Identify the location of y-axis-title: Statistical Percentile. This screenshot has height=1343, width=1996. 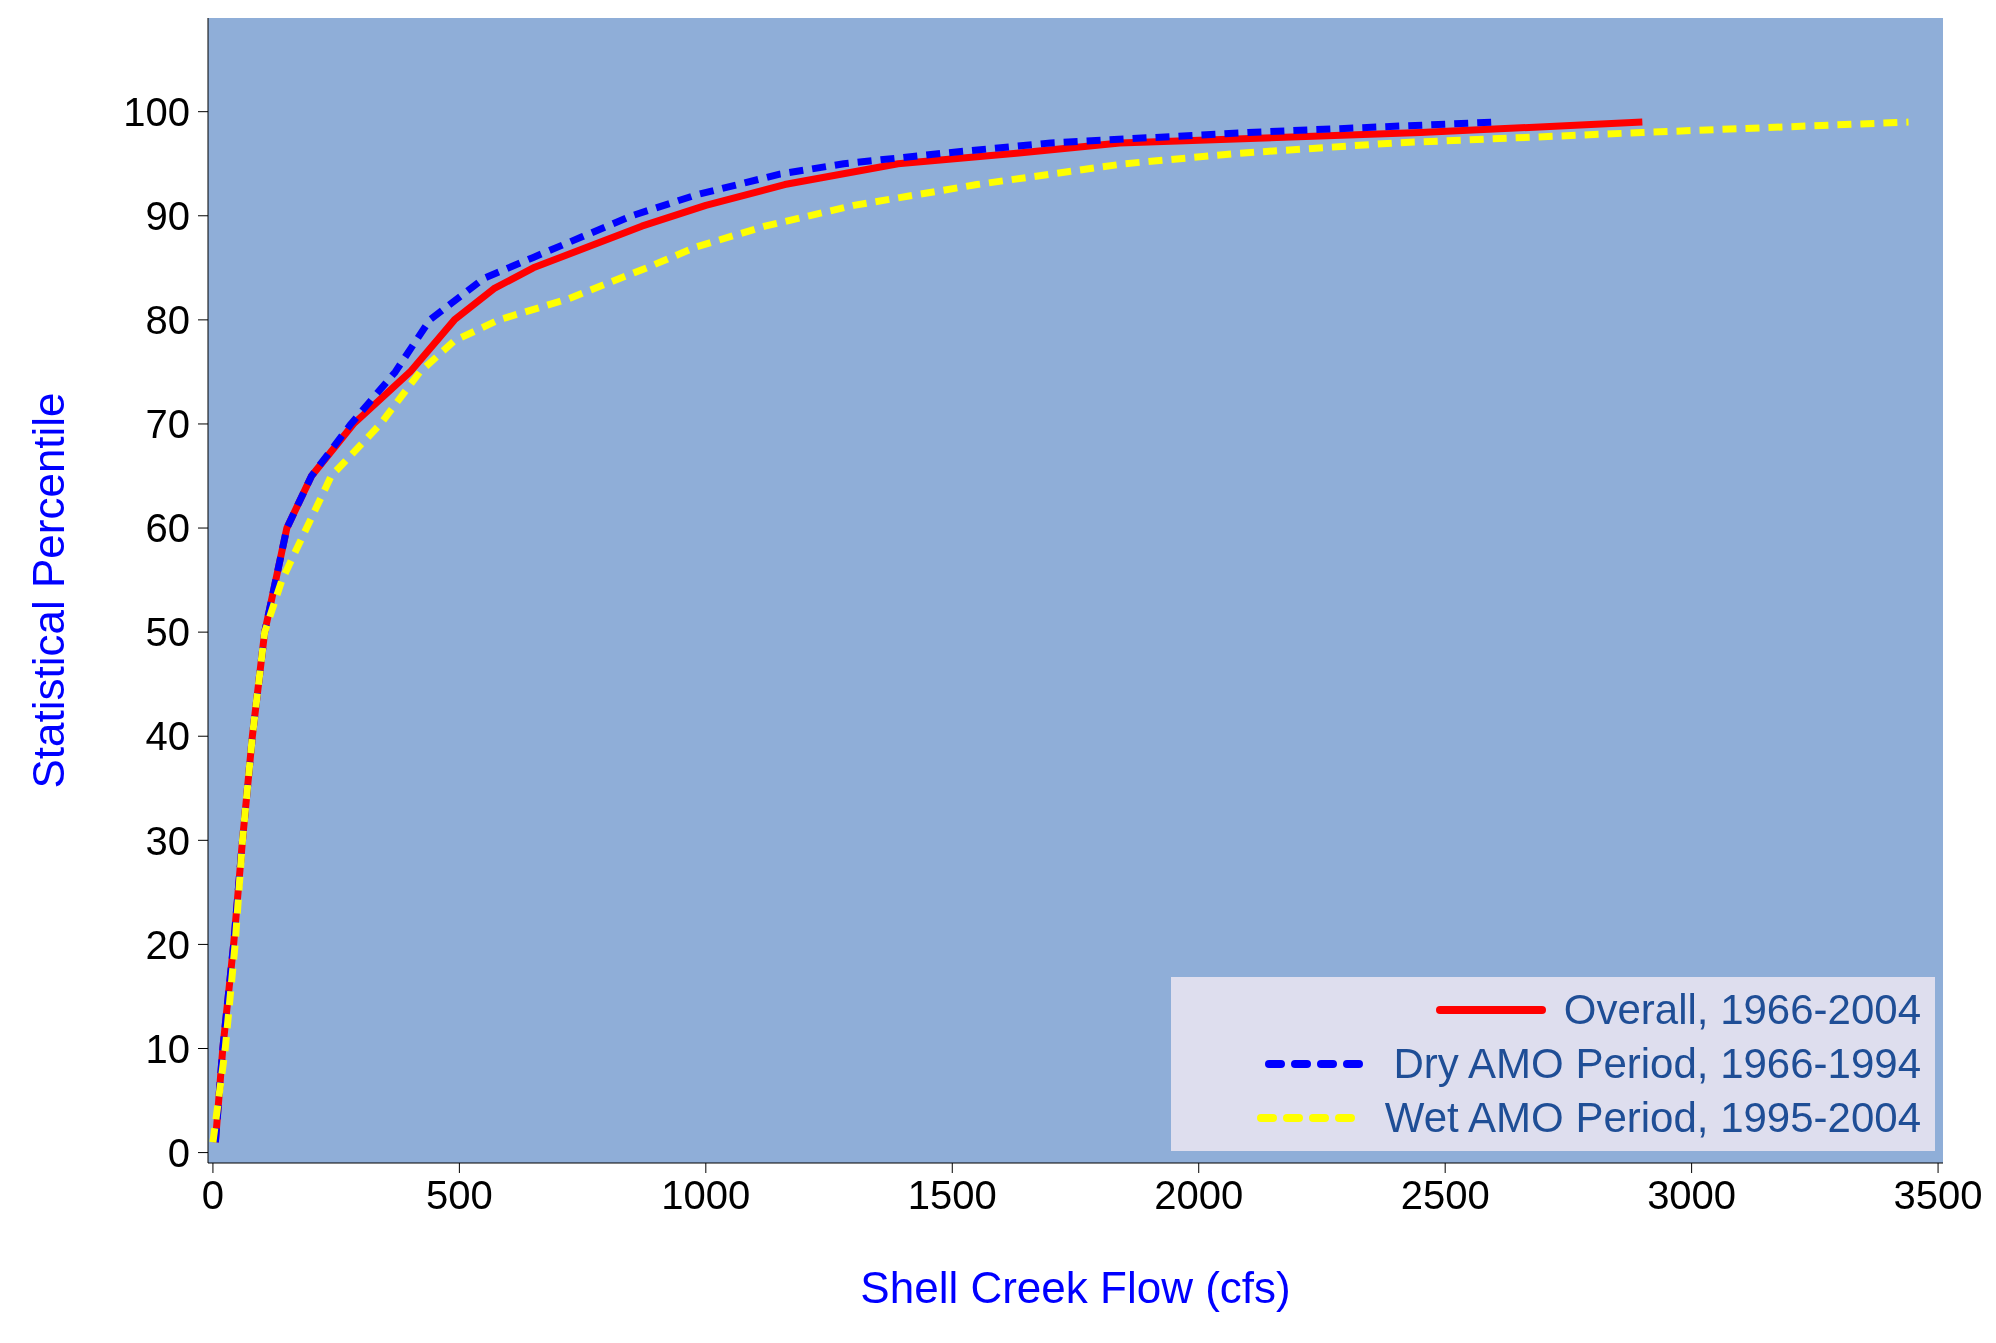
(48, 590).